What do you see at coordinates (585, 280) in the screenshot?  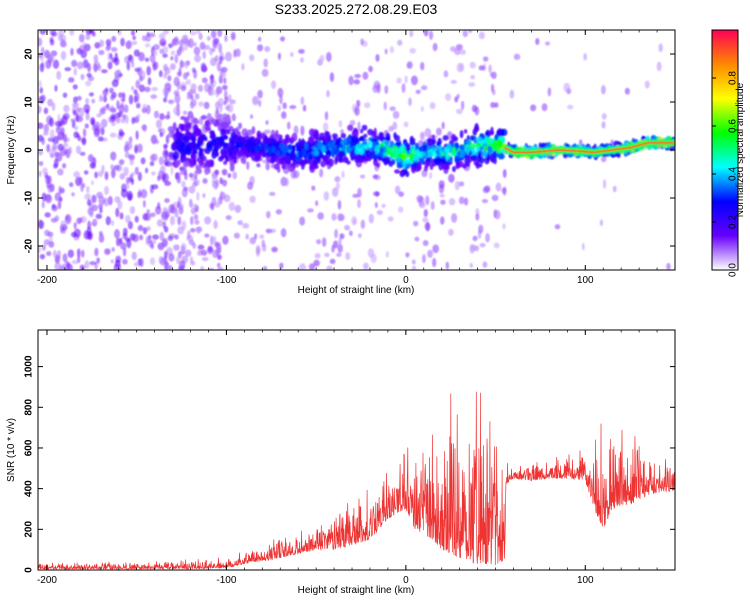 I see `x-tick-label: 100` at bounding box center [585, 280].